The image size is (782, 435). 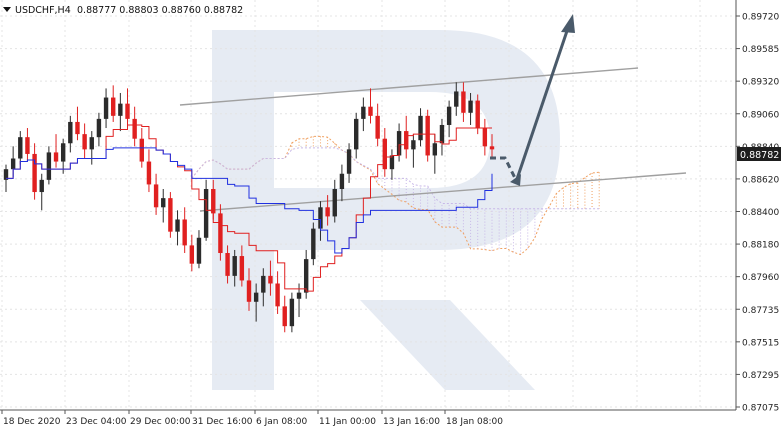 I want to click on y-tick-label: 0.87960, so click(x=760, y=278).